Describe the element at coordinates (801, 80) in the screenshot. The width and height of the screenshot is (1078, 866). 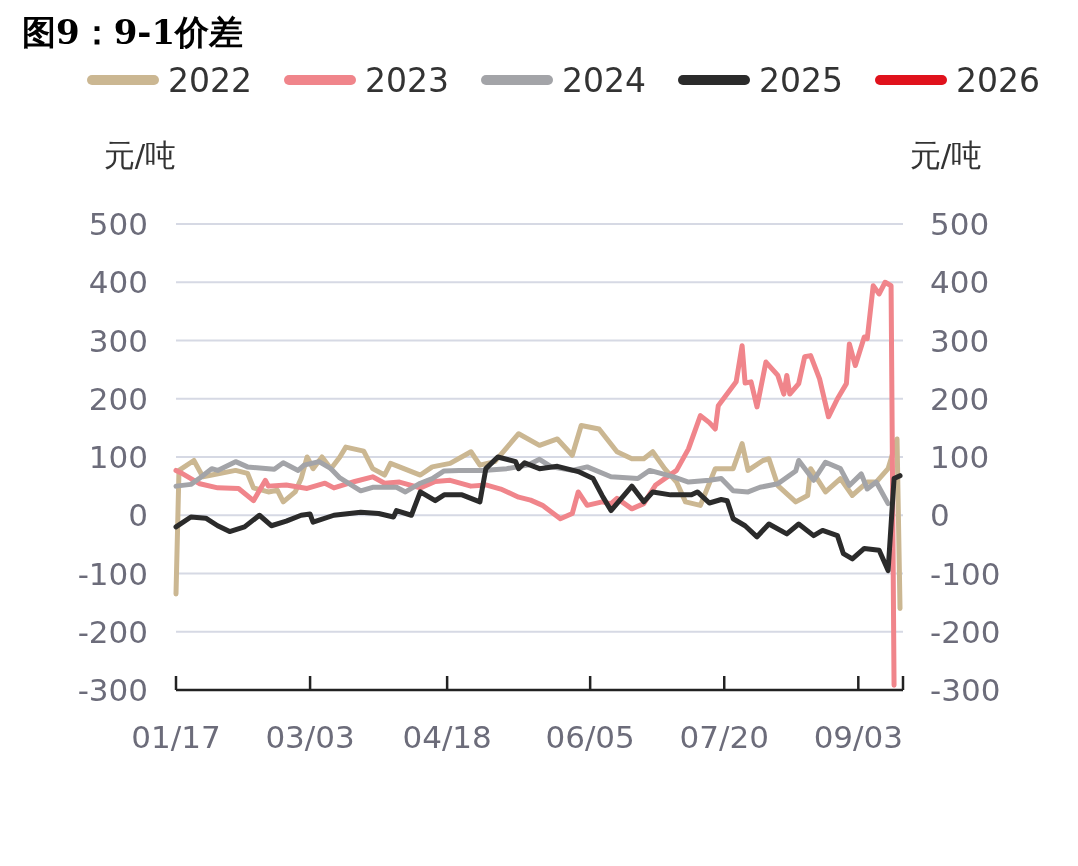
I see `legend-label: 2025` at that location.